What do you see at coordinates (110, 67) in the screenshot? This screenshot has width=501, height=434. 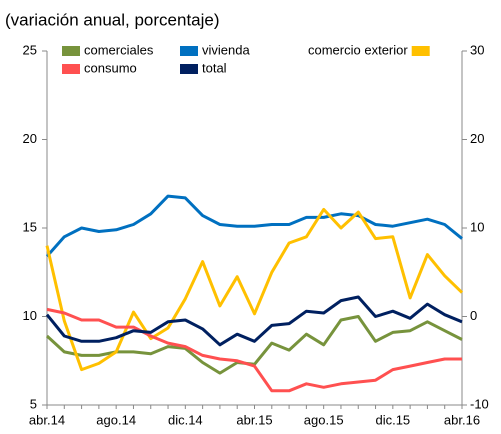 I see `legend-label: consumo` at bounding box center [110, 67].